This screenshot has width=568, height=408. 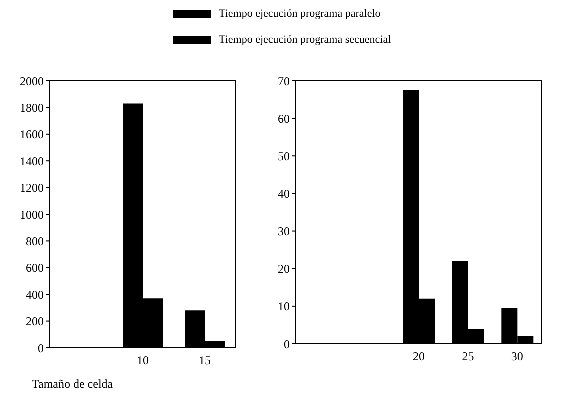 I want to click on legend-label: Tiempo ejecución programa paralelo, so click(x=300, y=14).